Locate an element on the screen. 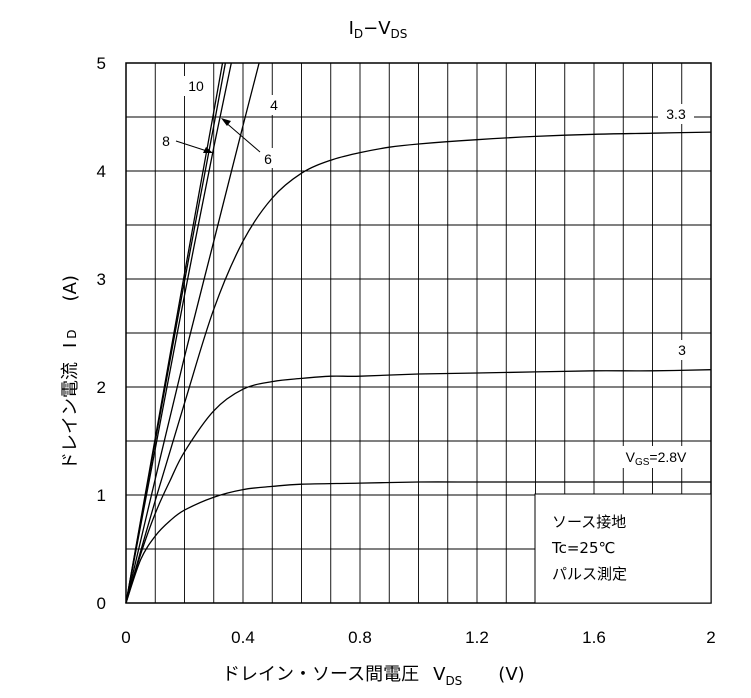  curve-label-3-3: 3.3 is located at coordinates (676, 114).